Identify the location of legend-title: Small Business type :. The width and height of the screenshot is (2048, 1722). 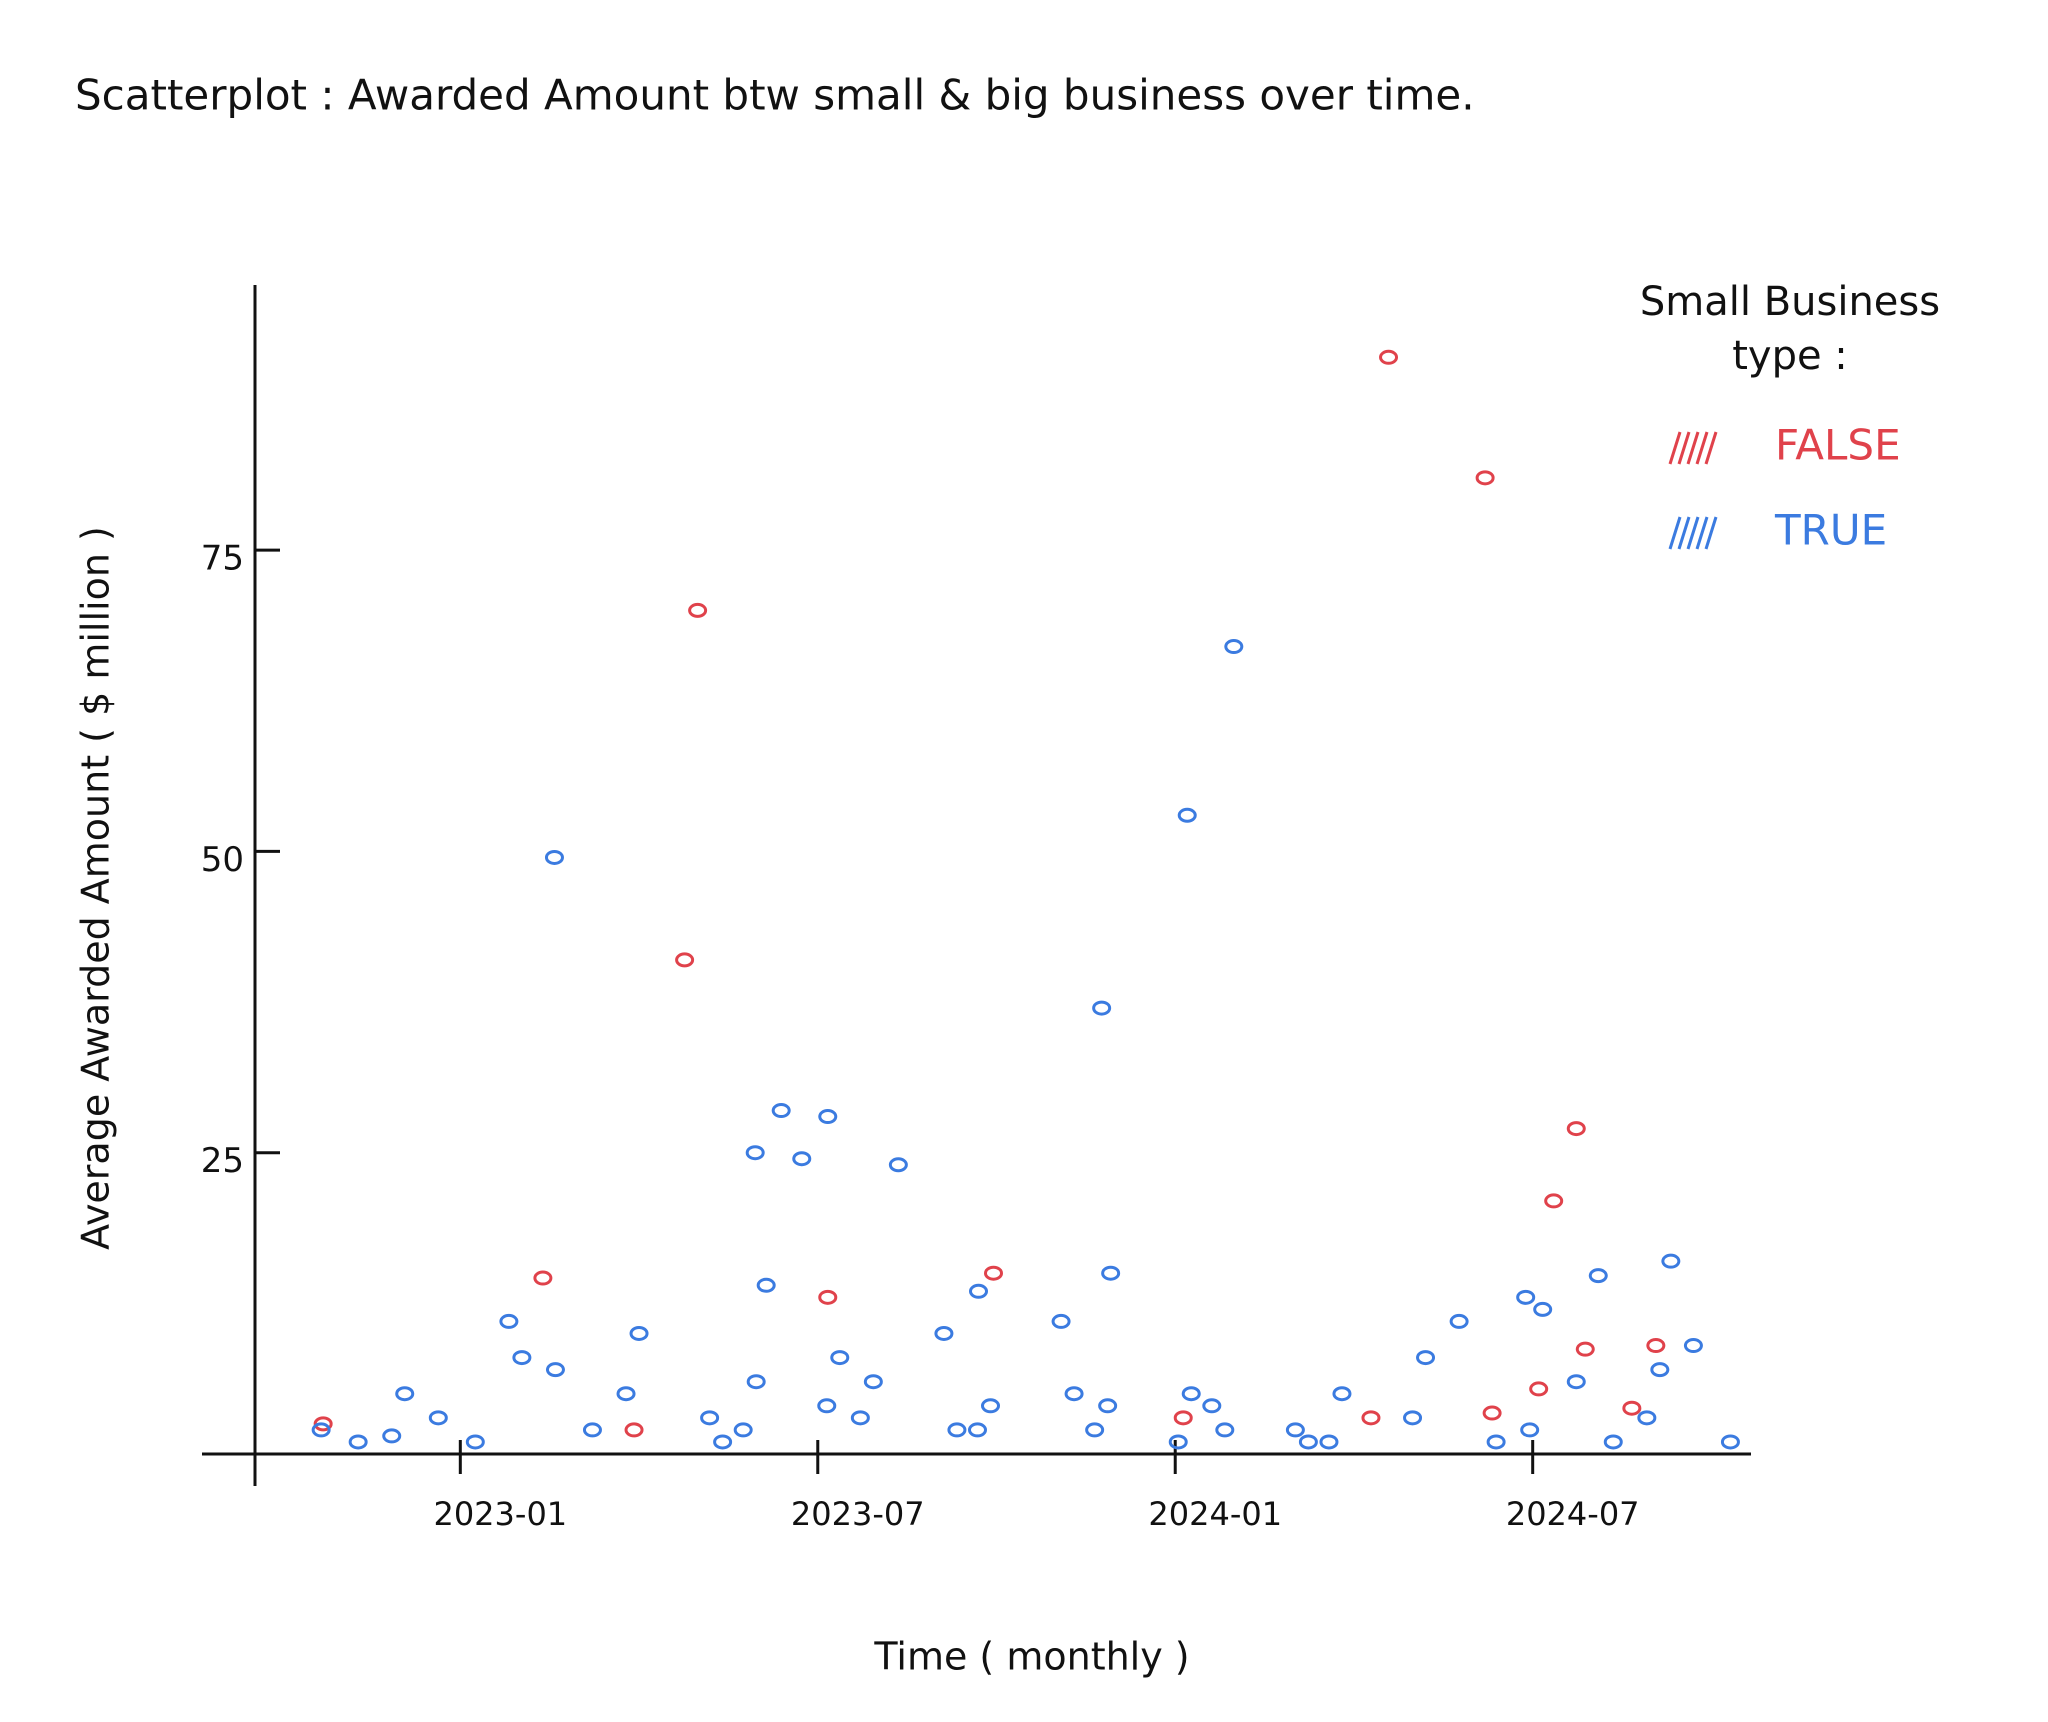
(1790, 329).